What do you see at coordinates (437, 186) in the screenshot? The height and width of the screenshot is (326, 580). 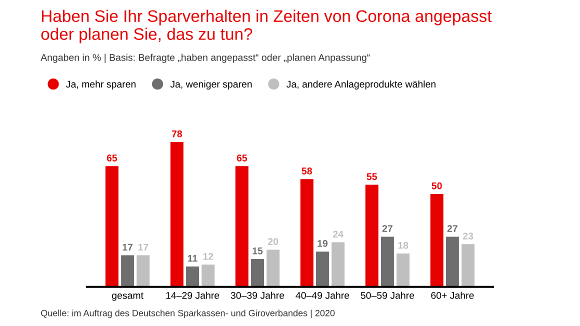 I see `data-label: 50` at bounding box center [437, 186].